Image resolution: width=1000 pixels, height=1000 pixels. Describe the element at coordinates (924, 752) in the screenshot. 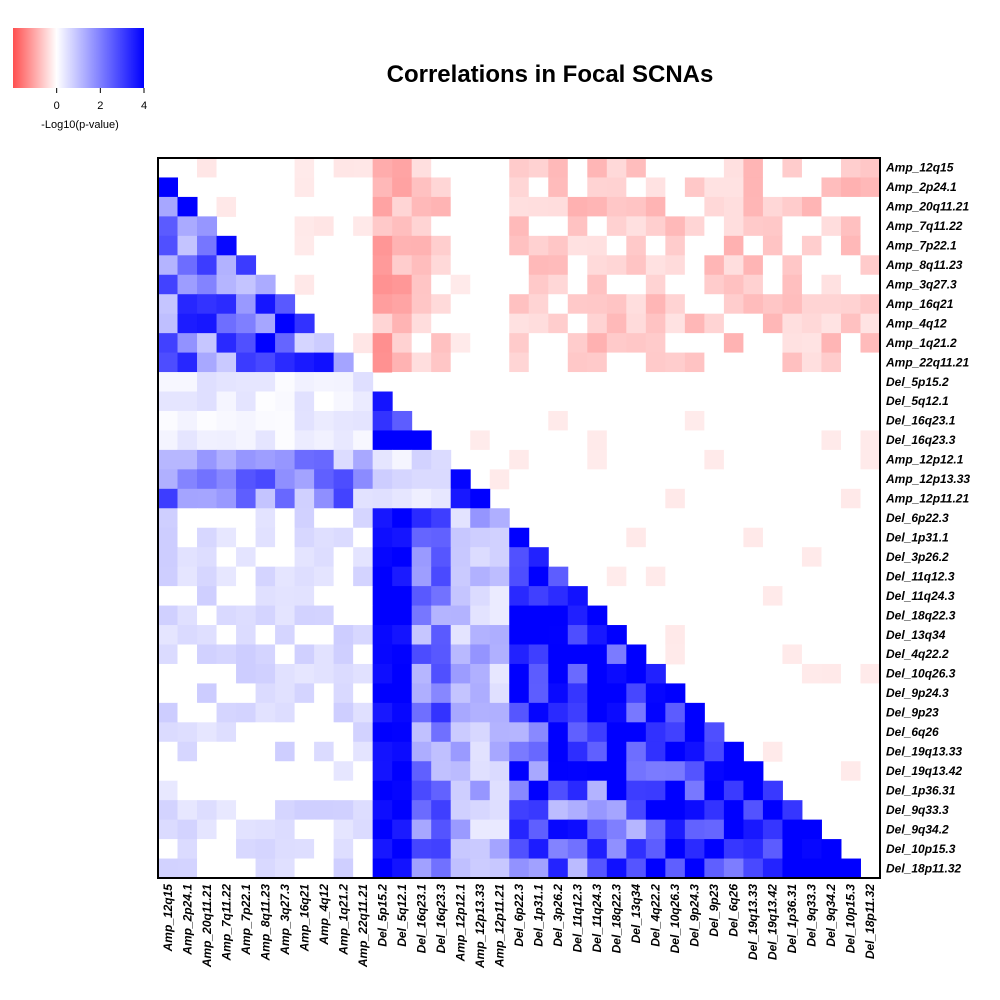

I see `row-label: Del_19q13.33` at that location.